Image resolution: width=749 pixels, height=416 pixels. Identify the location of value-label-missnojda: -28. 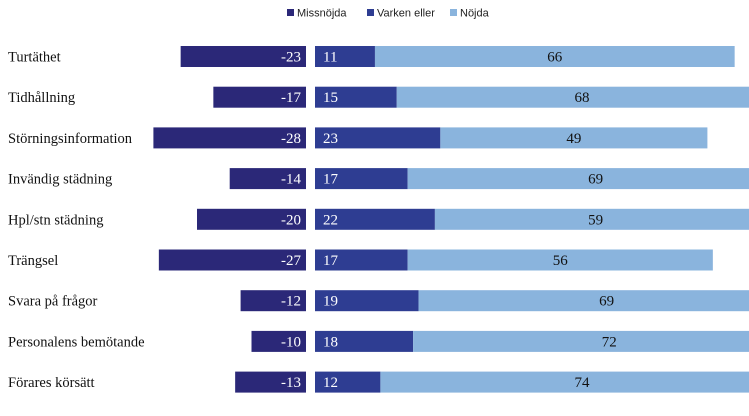
(291, 139).